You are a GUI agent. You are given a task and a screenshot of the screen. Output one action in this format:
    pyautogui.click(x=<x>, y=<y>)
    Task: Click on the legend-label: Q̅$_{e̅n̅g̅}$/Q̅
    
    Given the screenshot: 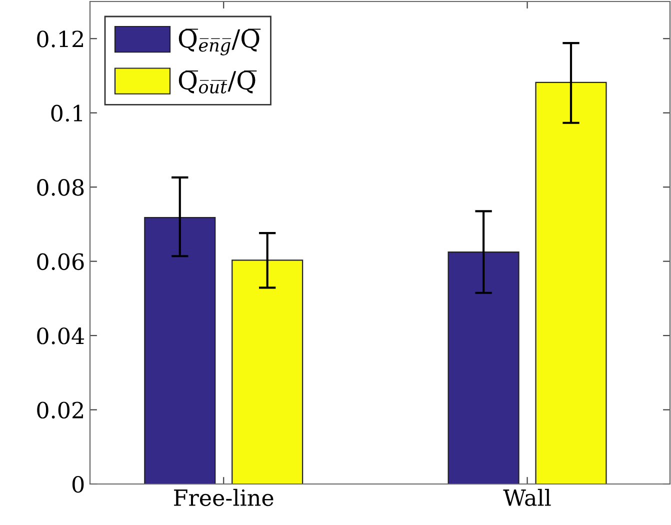 What is the action you would take?
    pyautogui.click(x=219, y=42)
    